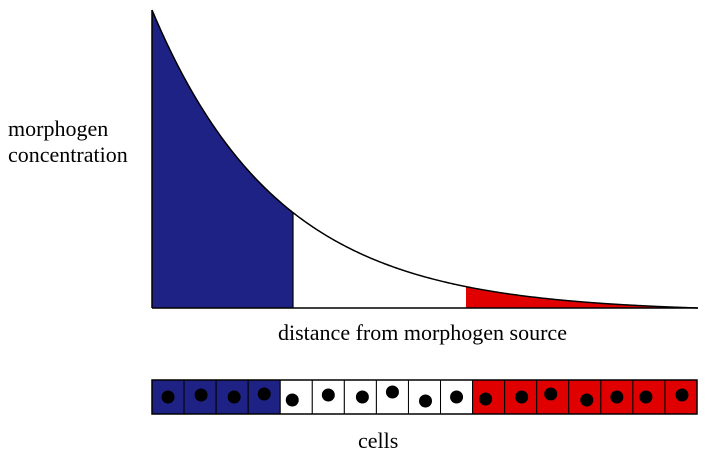  What do you see at coordinates (422, 332) in the screenshot?
I see `x-axis-label: distance from morphogen source` at bounding box center [422, 332].